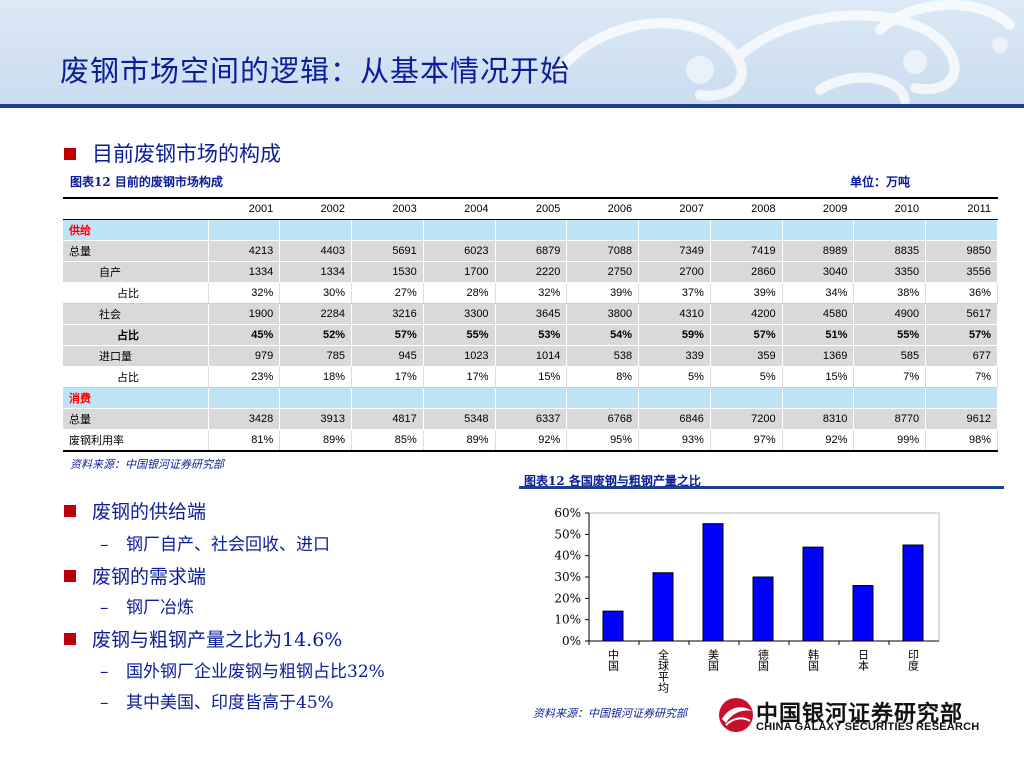 The height and width of the screenshot is (768, 1024). I want to click on table-cell: 8%, so click(603, 377).